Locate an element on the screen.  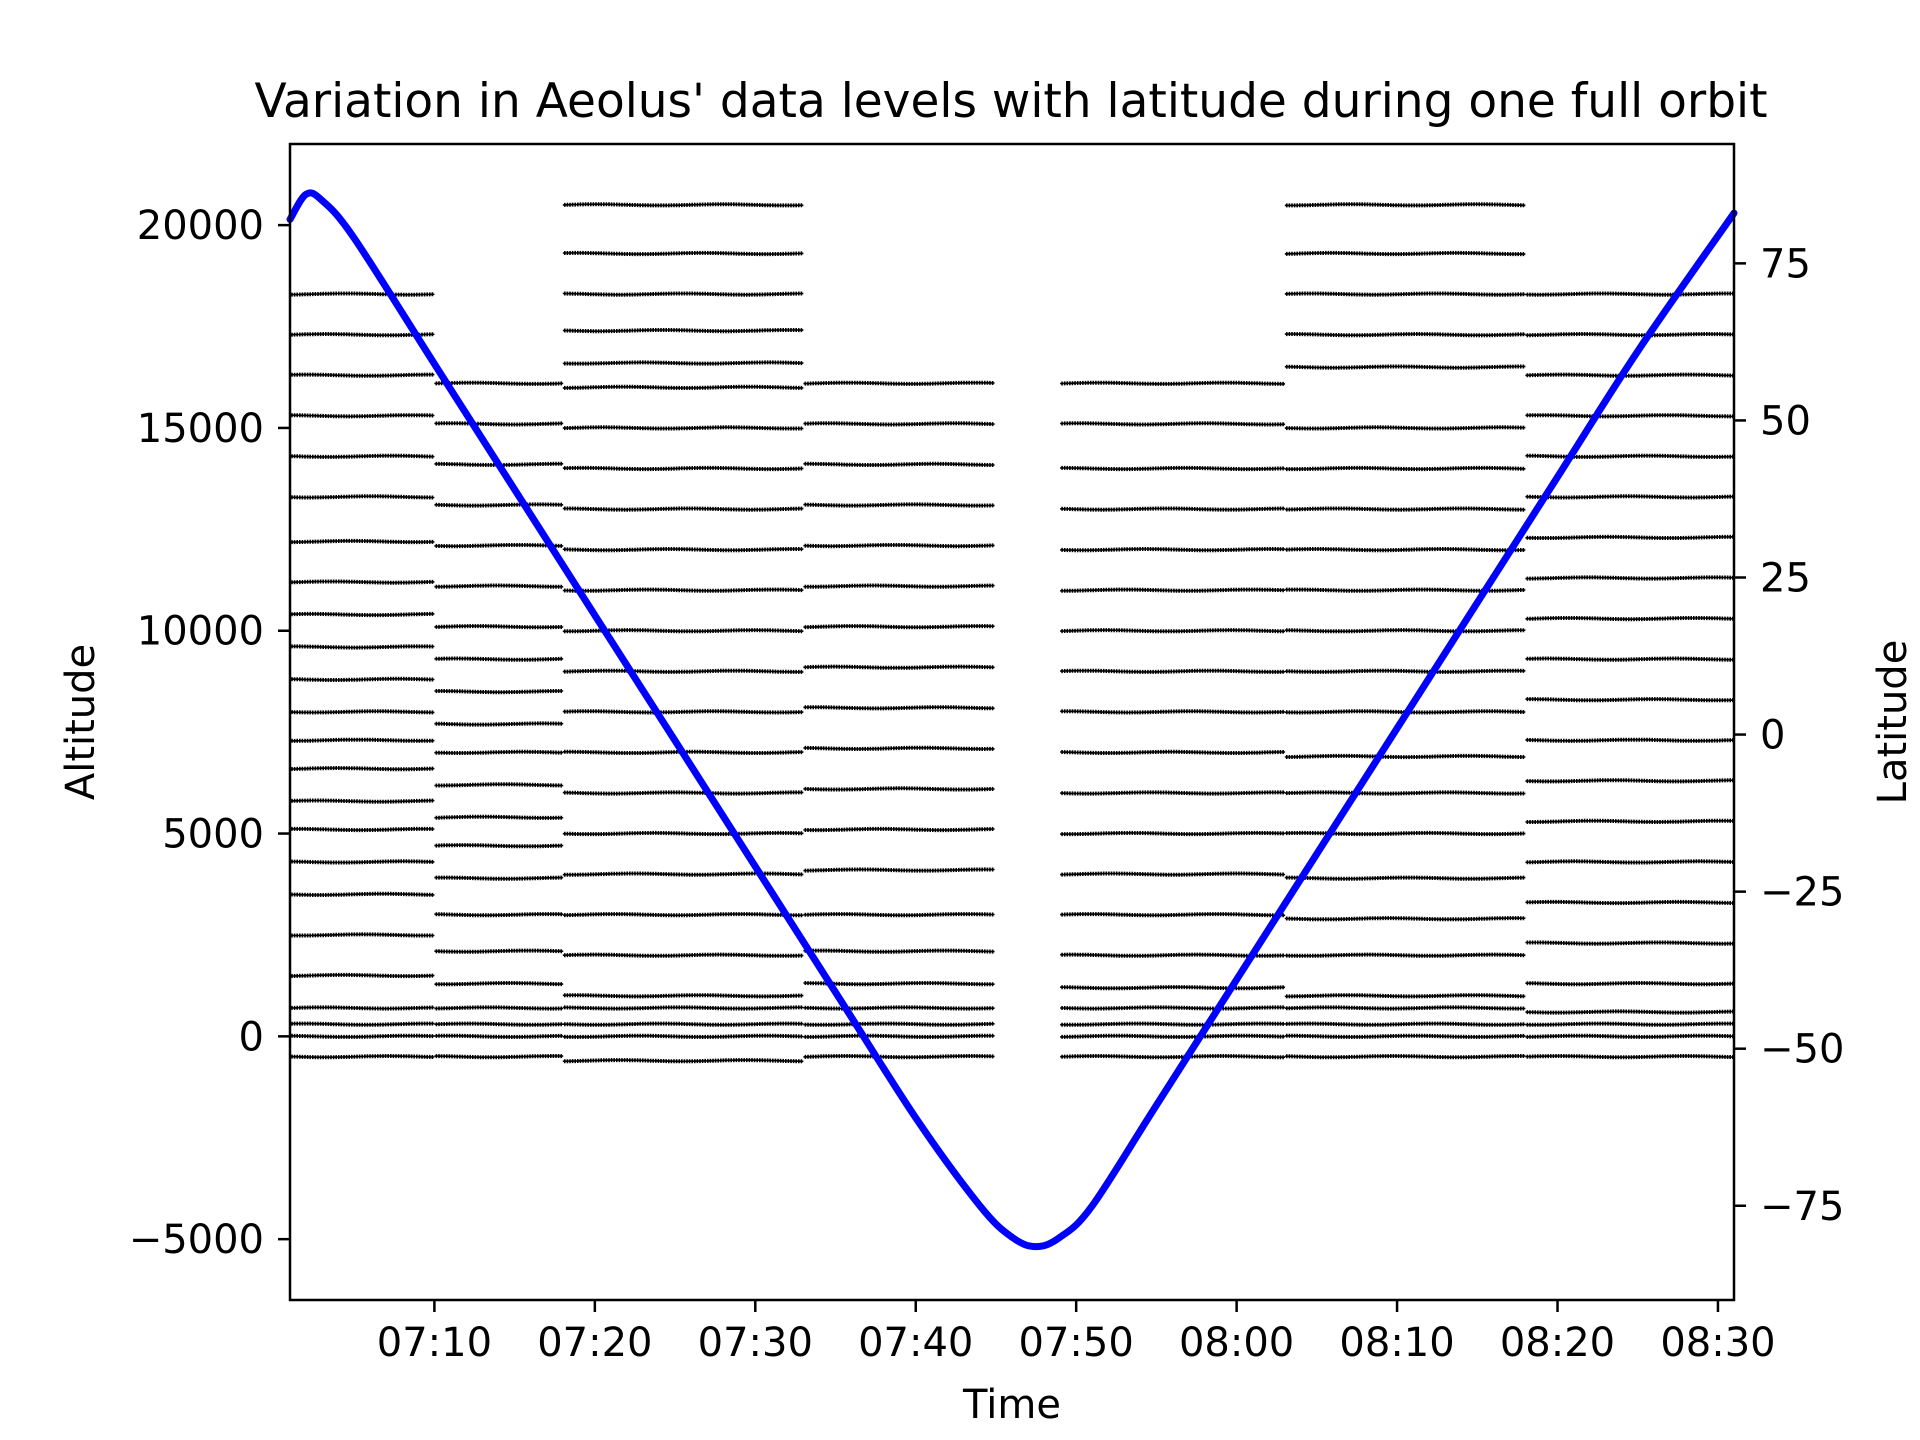
x-tick-label: 08:00 is located at coordinates (1236, 1343).